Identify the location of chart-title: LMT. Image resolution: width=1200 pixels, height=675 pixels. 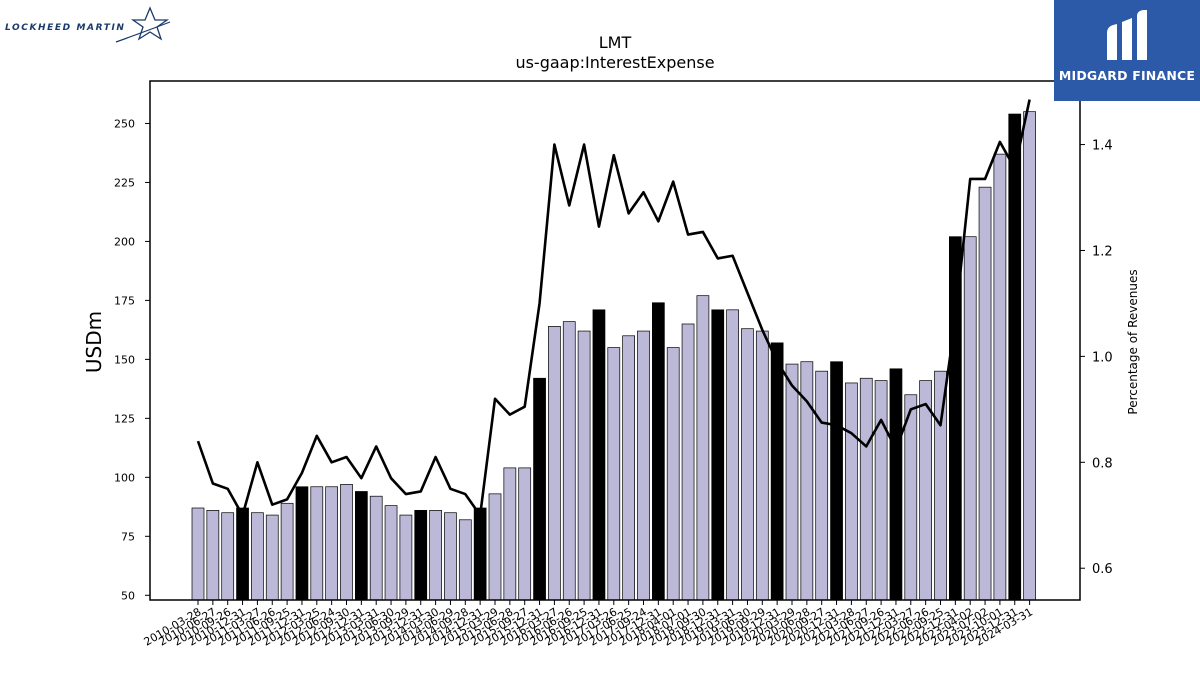
(615, 42).